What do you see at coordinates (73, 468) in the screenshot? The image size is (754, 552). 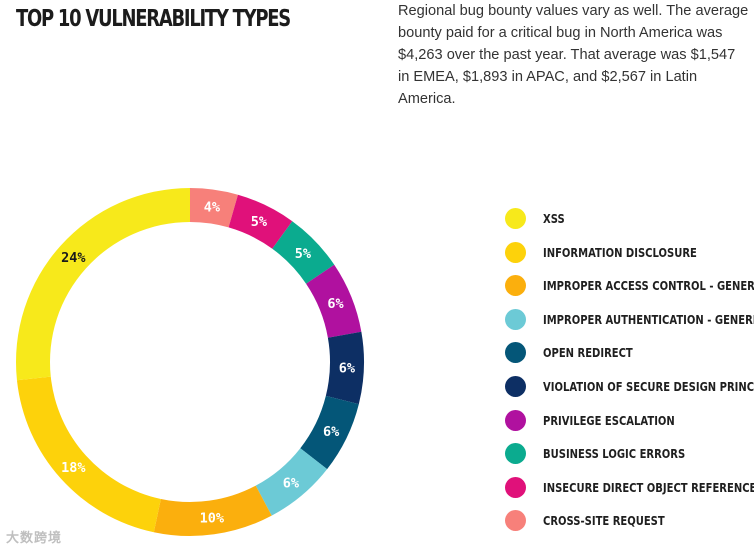 I see `slice-label: 18%` at bounding box center [73, 468].